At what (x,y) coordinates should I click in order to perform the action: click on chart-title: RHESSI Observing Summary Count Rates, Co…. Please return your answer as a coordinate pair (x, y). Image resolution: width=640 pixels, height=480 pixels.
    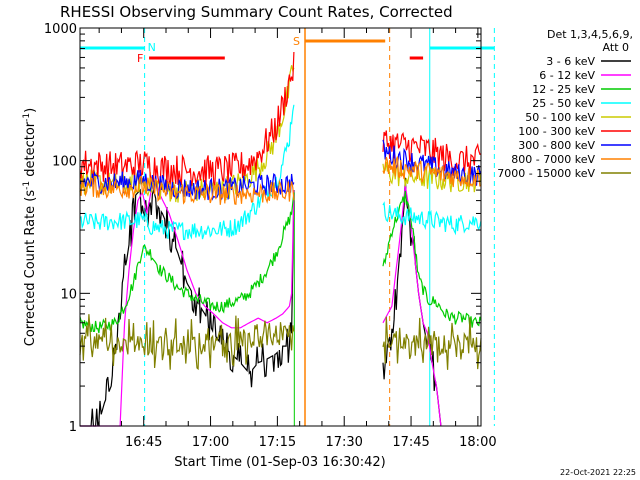
    Looking at the image, I should click on (256, 12).